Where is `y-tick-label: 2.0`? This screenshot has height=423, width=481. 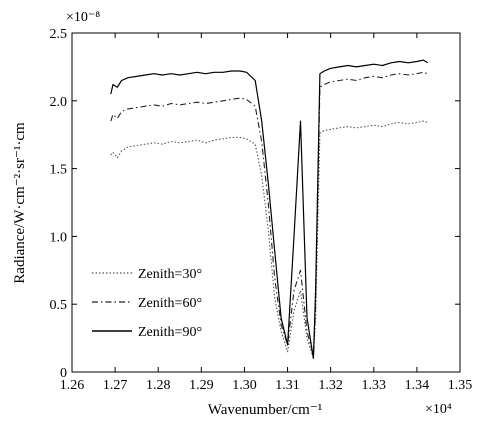 y-tick-label: 2.0 is located at coordinates (59, 102).